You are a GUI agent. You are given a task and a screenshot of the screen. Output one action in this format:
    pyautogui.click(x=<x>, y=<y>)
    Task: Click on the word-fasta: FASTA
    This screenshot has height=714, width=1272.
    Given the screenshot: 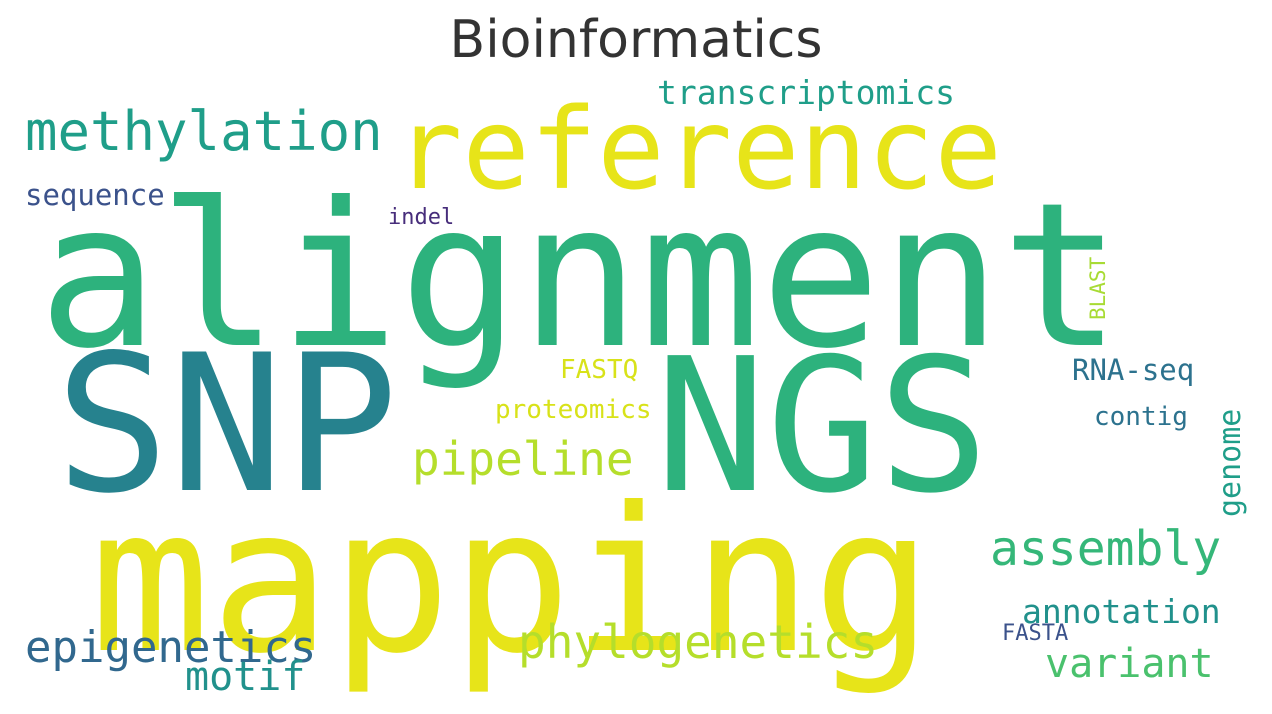 What is the action you would take?
    pyautogui.click(x=1035, y=633)
    